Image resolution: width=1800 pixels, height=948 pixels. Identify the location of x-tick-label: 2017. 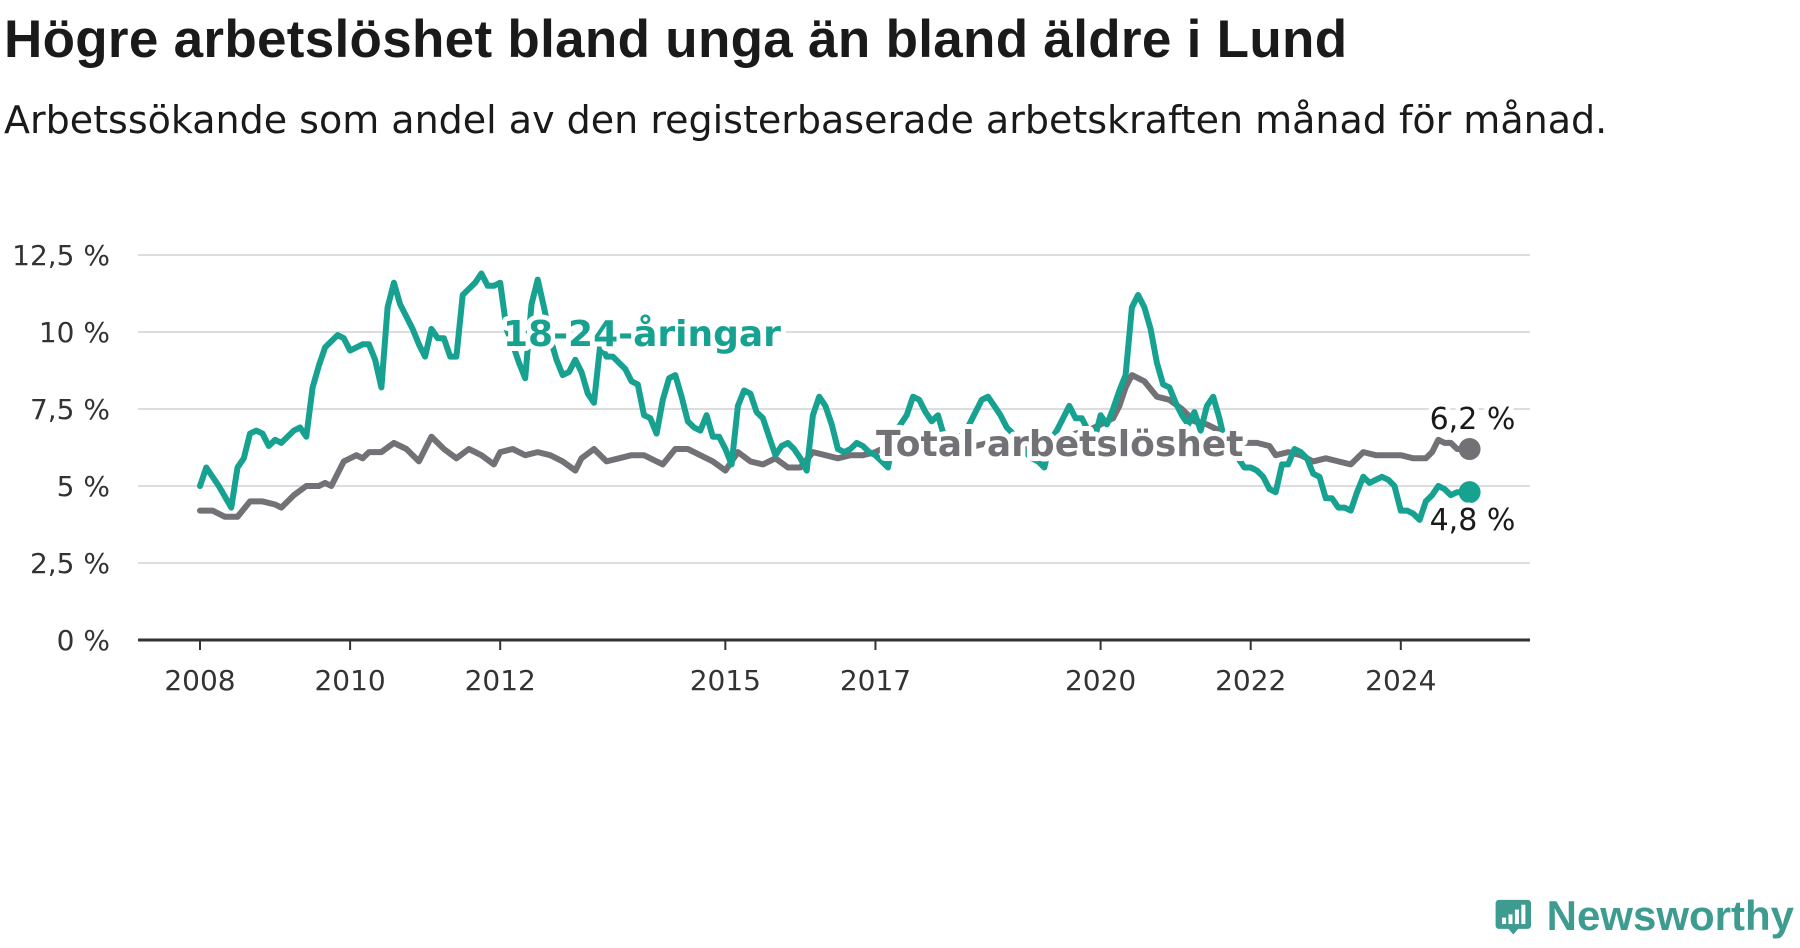
(875, 680).